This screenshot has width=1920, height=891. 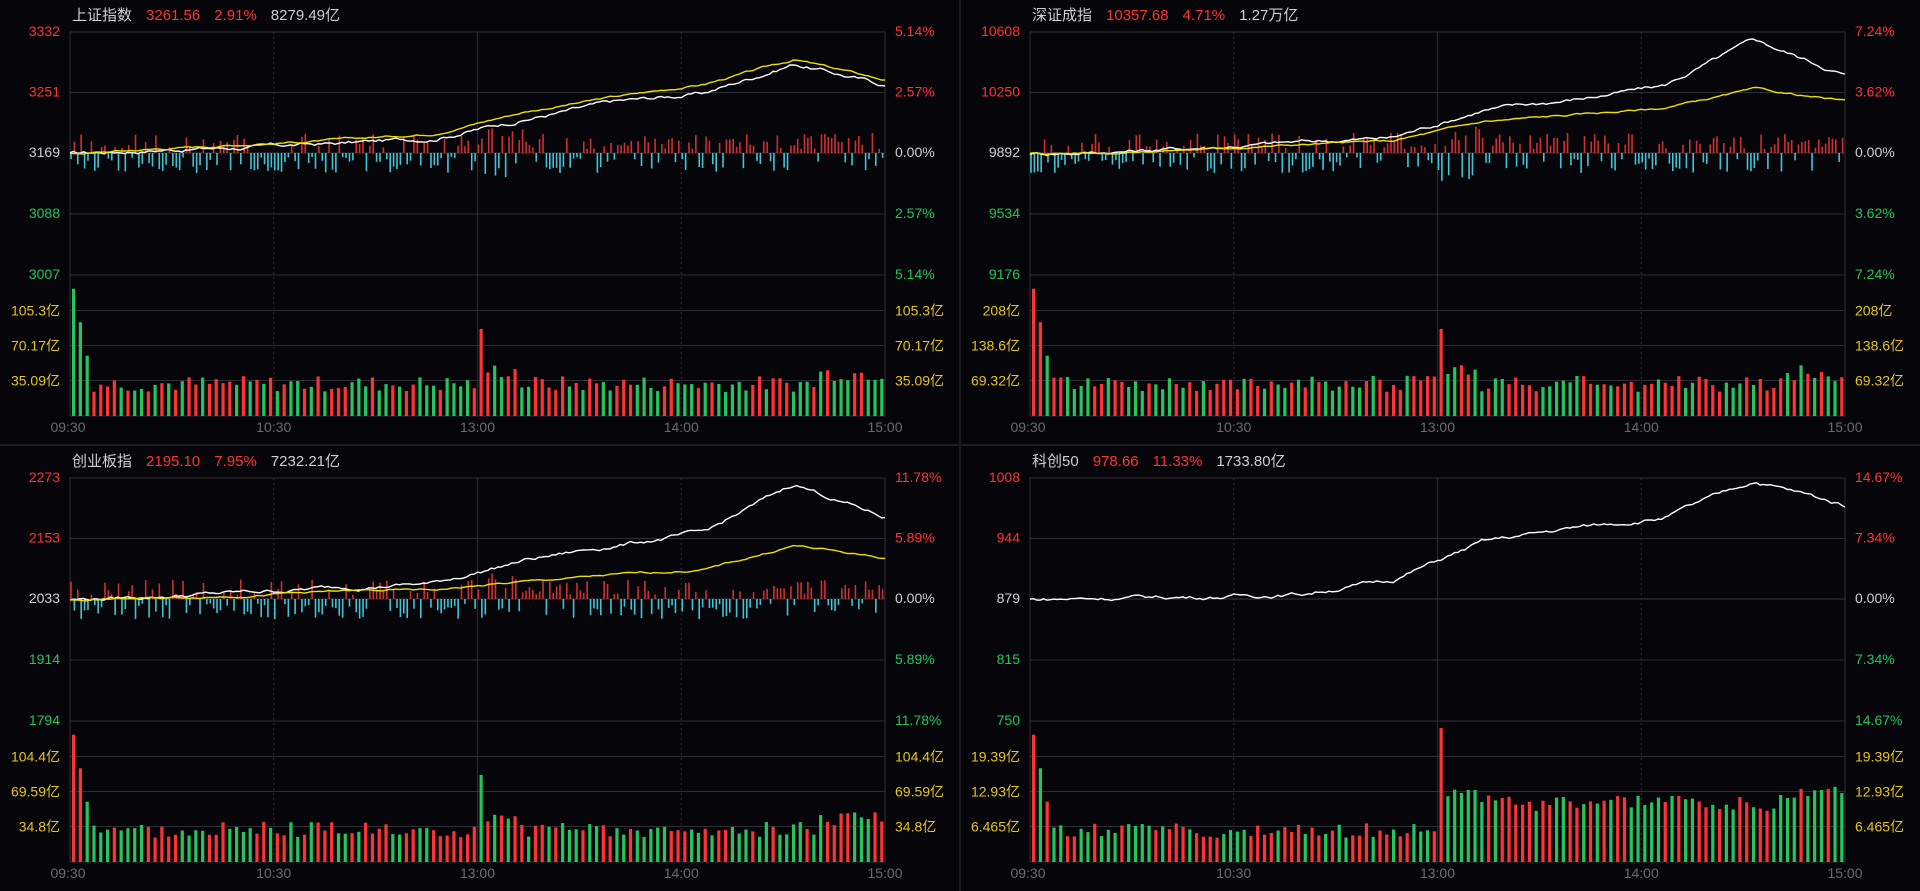 I want to click on pct-tick-label: 7.34%, so click(x=1875, y=538).